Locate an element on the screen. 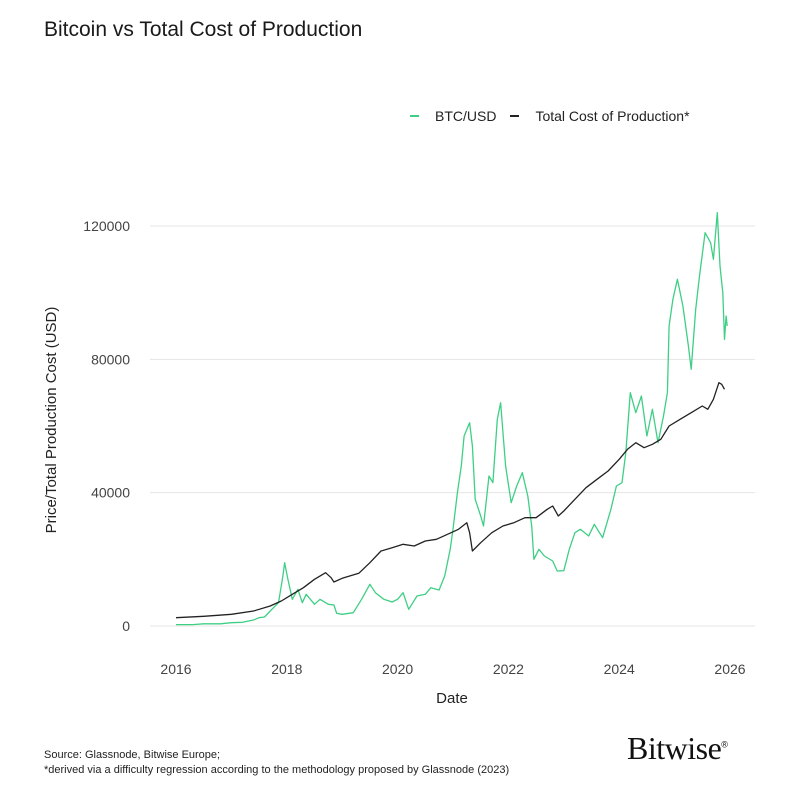 The width and height of the screenshot is (800, 800). x-tick-label: 2016 is located at coordinates (175, 669).